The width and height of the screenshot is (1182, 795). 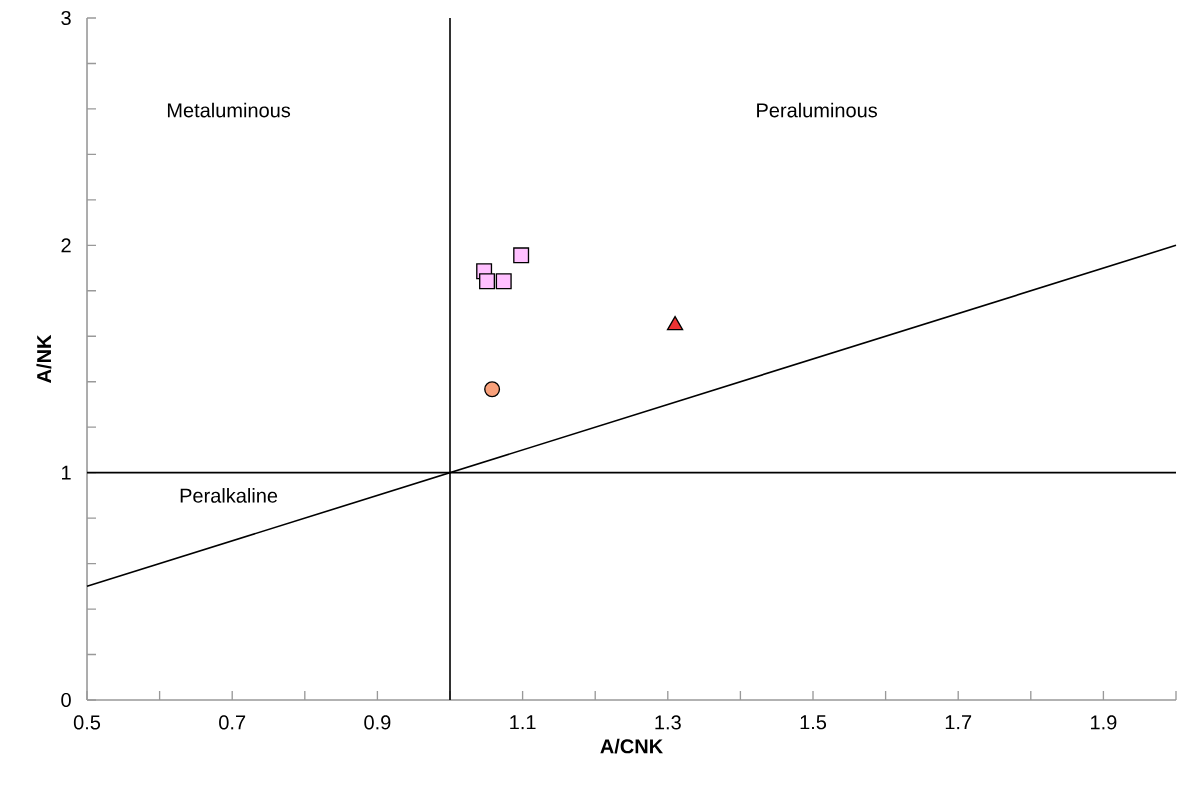 What do you see at coordinates (66, 18) in the screenshot?
I see `y-tick-label: 3` at bounding box center [66, 18].